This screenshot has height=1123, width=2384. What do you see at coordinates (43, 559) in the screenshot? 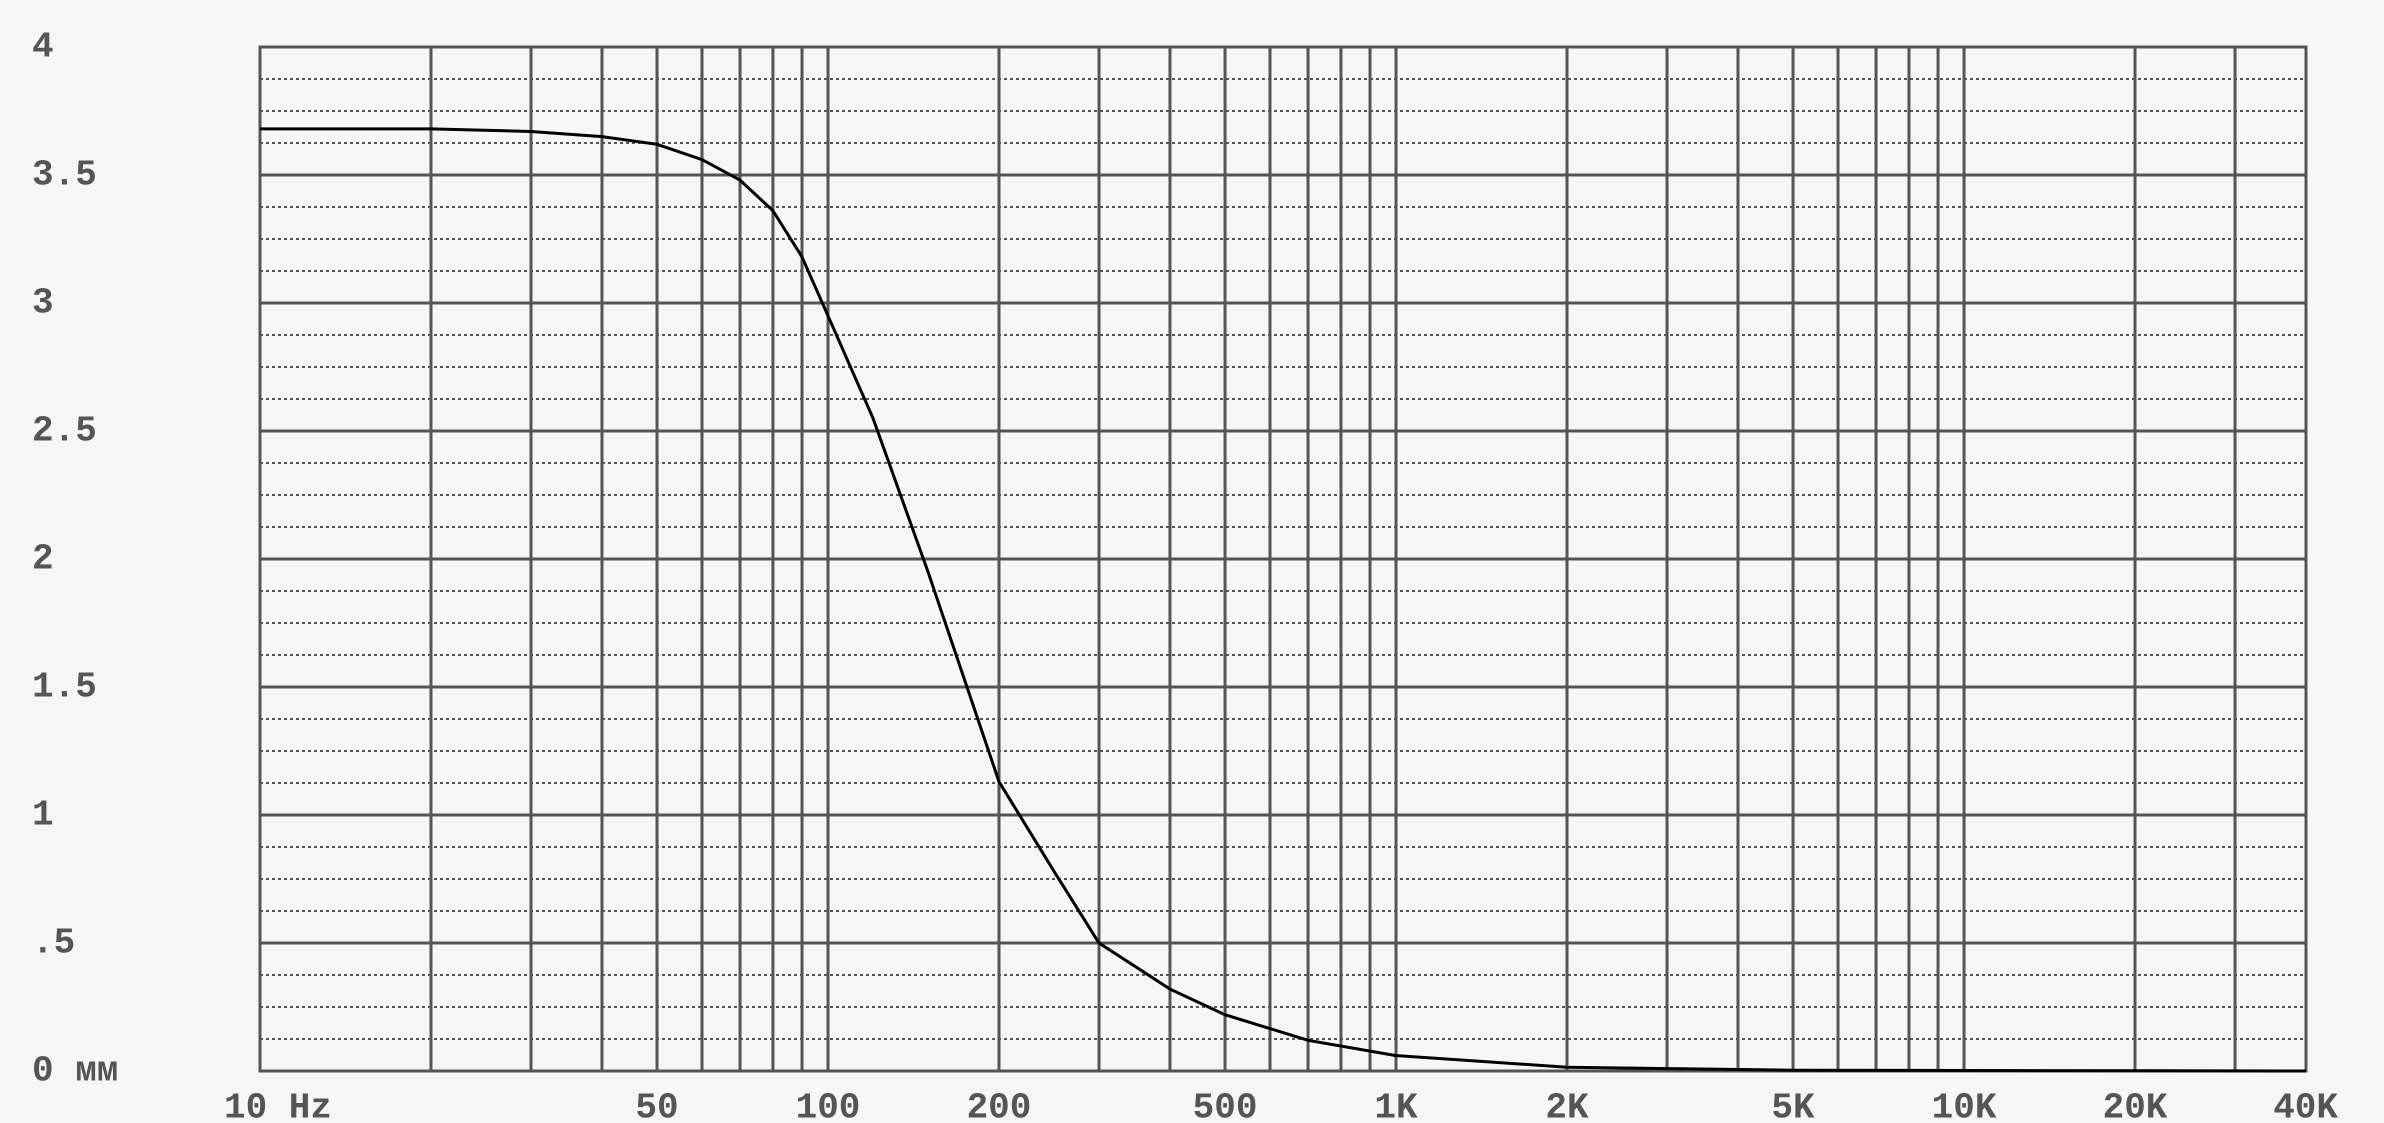
I see `y-tick-label: 2` at bounding box center [43, 559].